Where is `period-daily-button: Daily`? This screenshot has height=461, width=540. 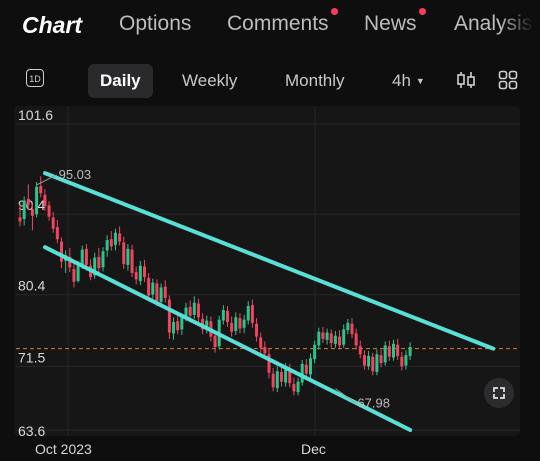 period-daily-button: Daily is located at coordinates (120, 81).